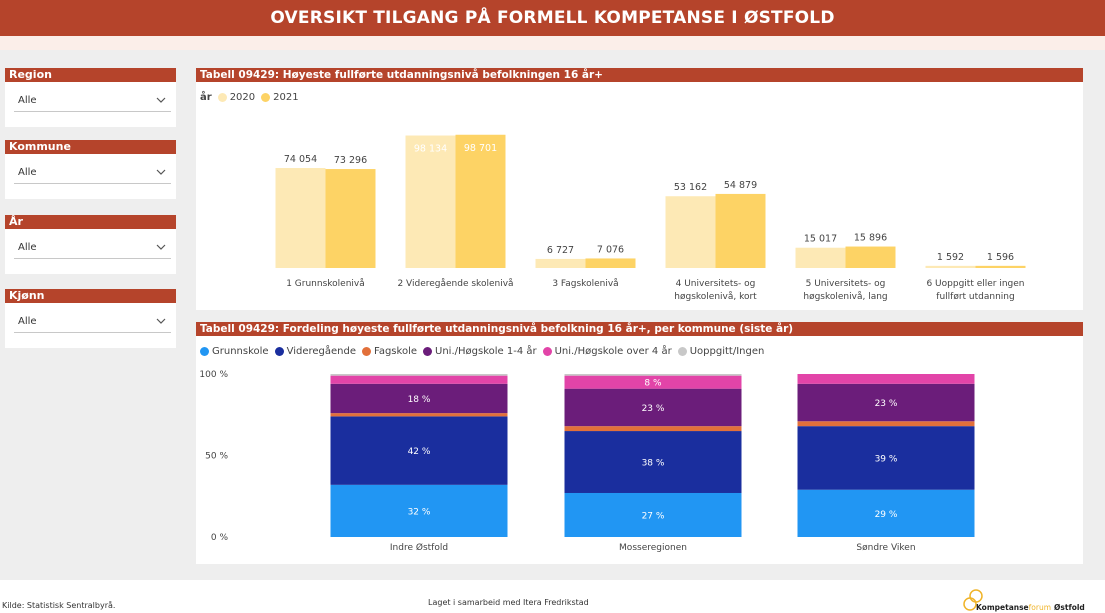 This screenshot has height=613, width=1105. Describe the element at coordinates (885, 548) in the screenshot. I see `category-label-2: Søndre Viken` at that location.